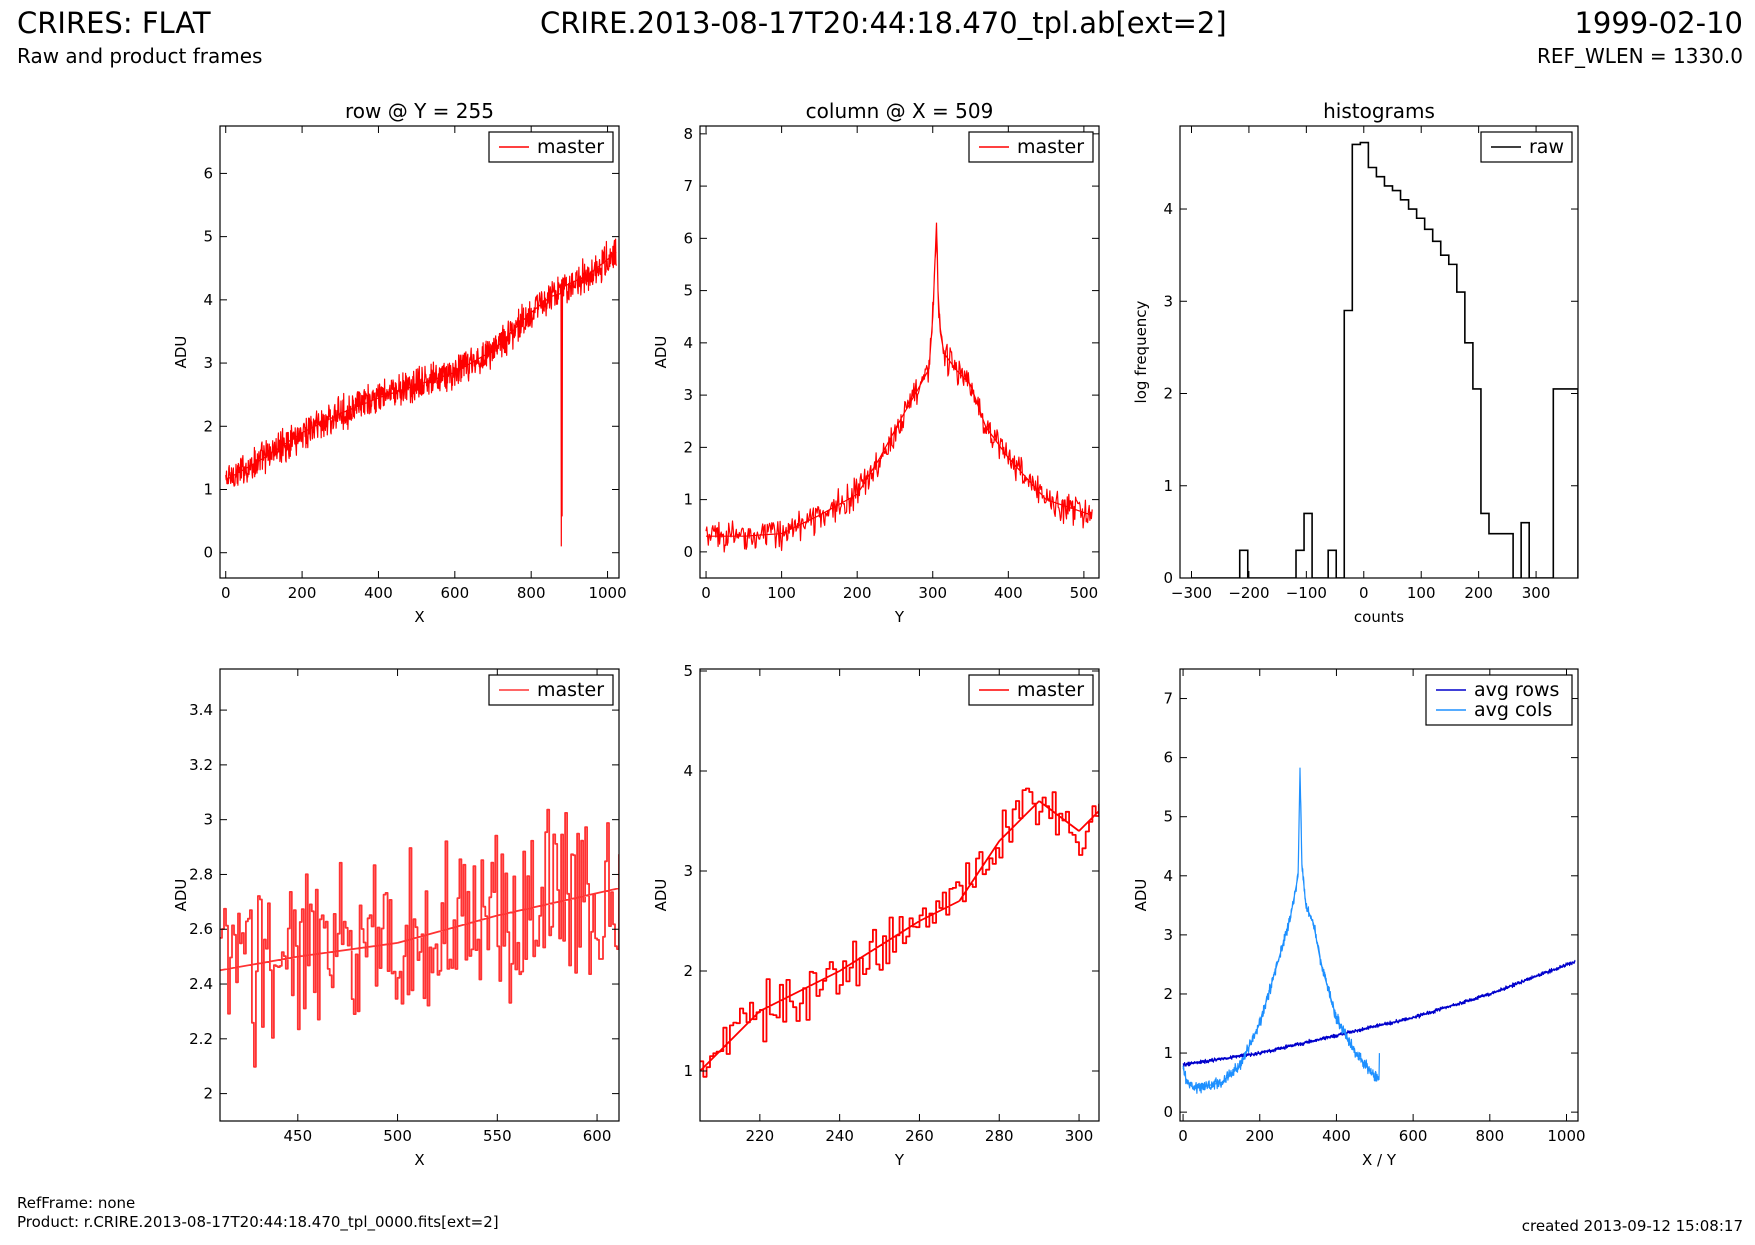 This screenshot has width=1755, height=1245. What do you see at coordinates (1546, 147) in the screenshot?
I see `legend-label: raw` at bounding box center [1546, 147].